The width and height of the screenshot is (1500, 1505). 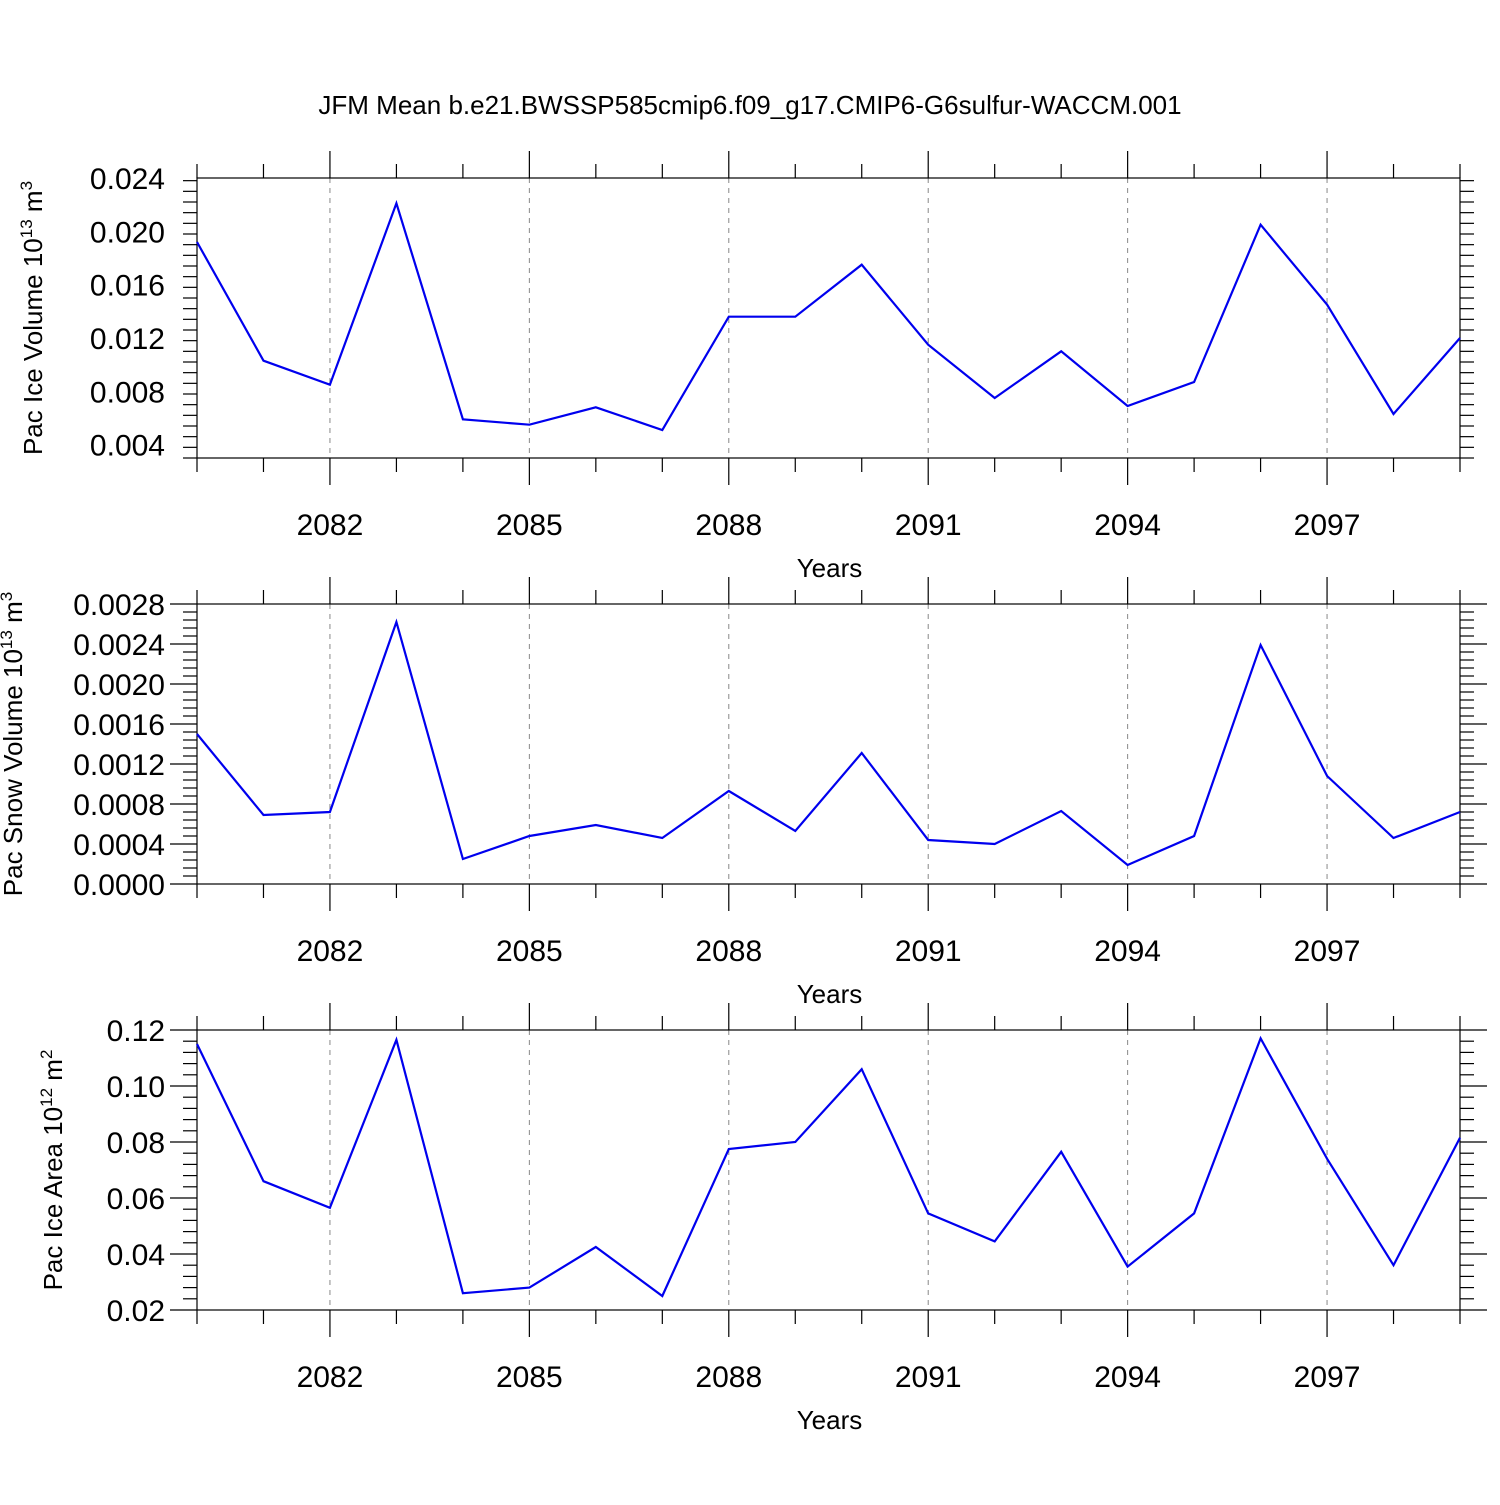 I want to click on y-tick-label: 0.016, so click(x=127, y=286).